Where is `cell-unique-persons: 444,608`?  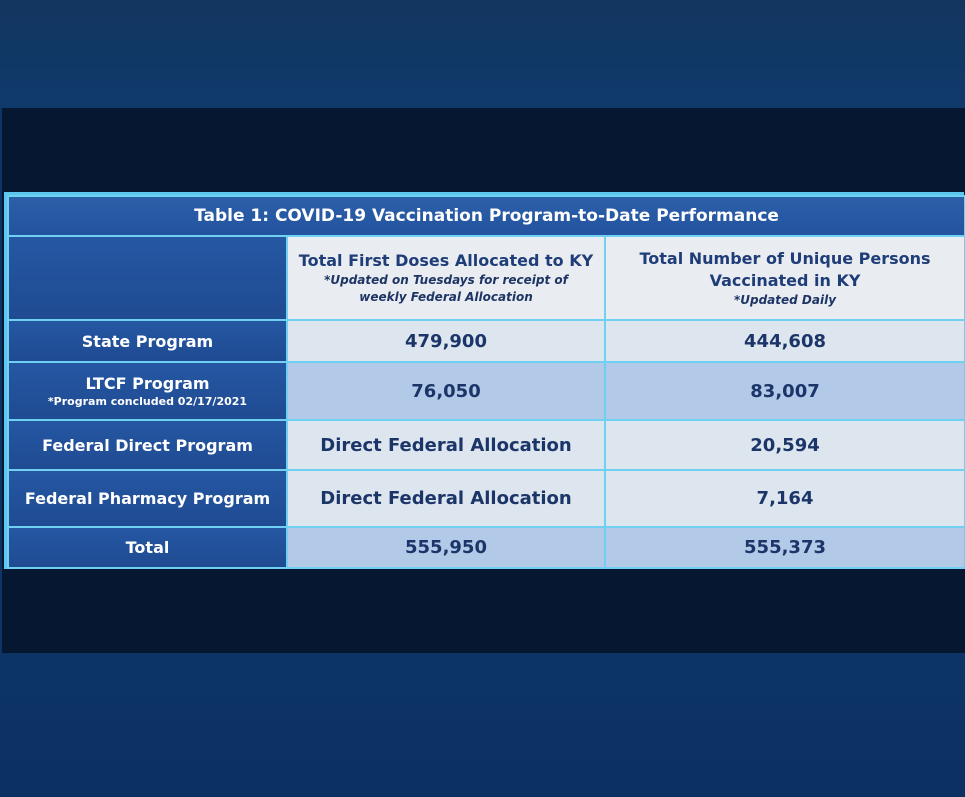 cell-unique-persons: 444,608 is located at coordinates (784, 341).